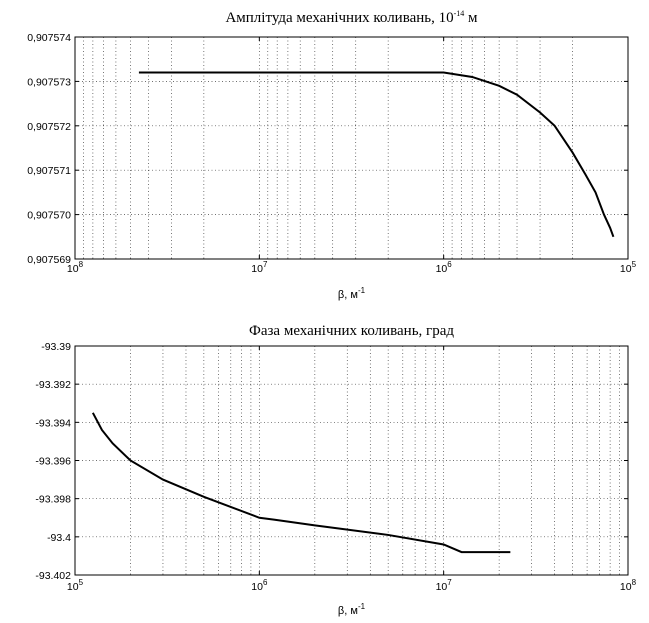  I want to click on series-line, so click(301, 483).